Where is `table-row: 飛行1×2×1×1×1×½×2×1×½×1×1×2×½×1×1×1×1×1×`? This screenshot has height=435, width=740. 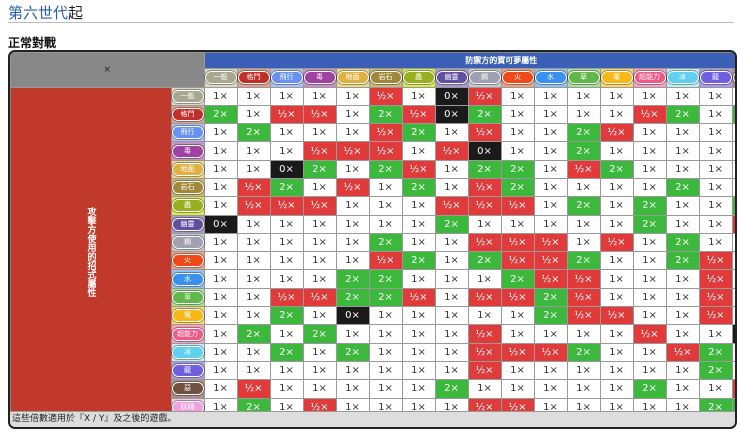
table-row: 飛行1×2×1×1×1×½×2×1×½×1×1×2×½×1×1×1×1×1× is located at coordinates (373, 133).